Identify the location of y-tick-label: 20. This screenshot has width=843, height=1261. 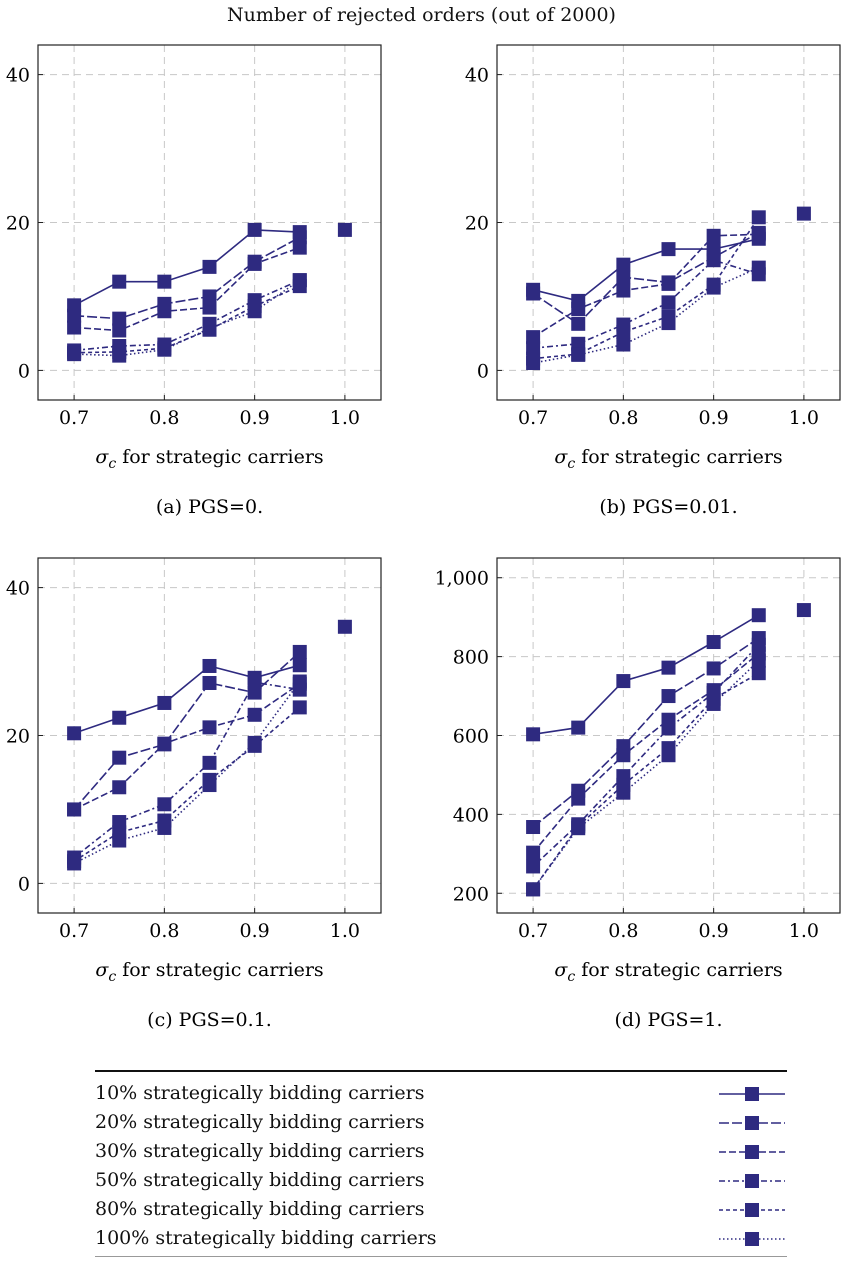
(18, 737).